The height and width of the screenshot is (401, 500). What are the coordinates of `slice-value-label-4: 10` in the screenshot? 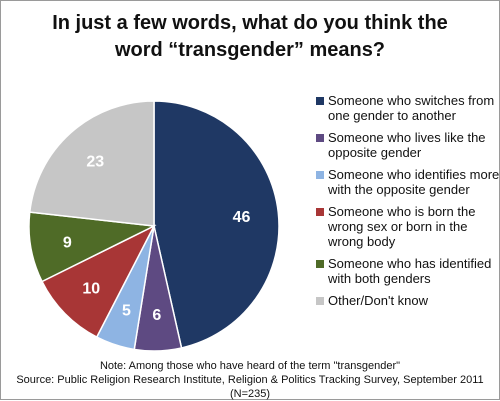 It's located at (91, 289).